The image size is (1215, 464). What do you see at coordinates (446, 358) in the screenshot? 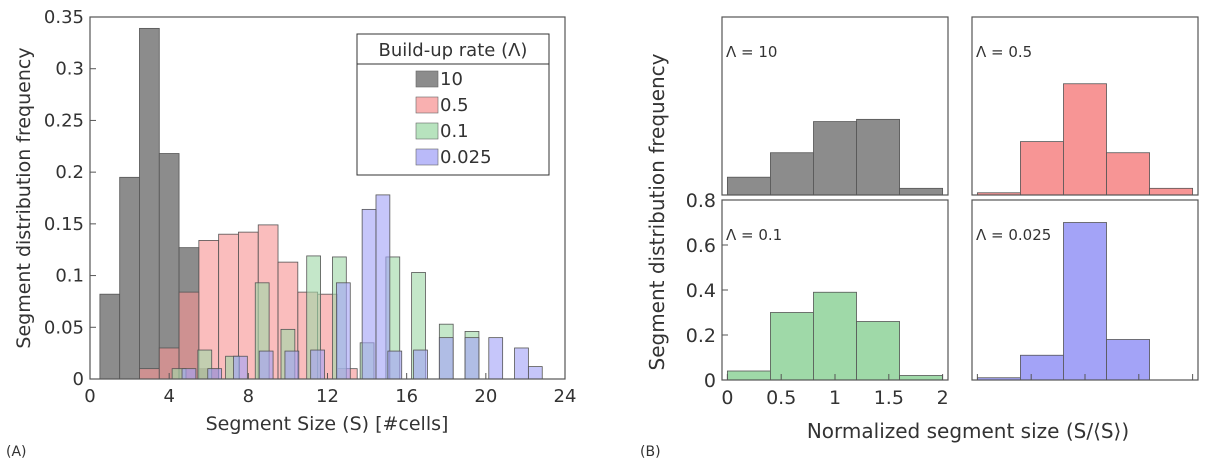
I see `bar-lambda-0.025-11` at bounding box center [446, 358].